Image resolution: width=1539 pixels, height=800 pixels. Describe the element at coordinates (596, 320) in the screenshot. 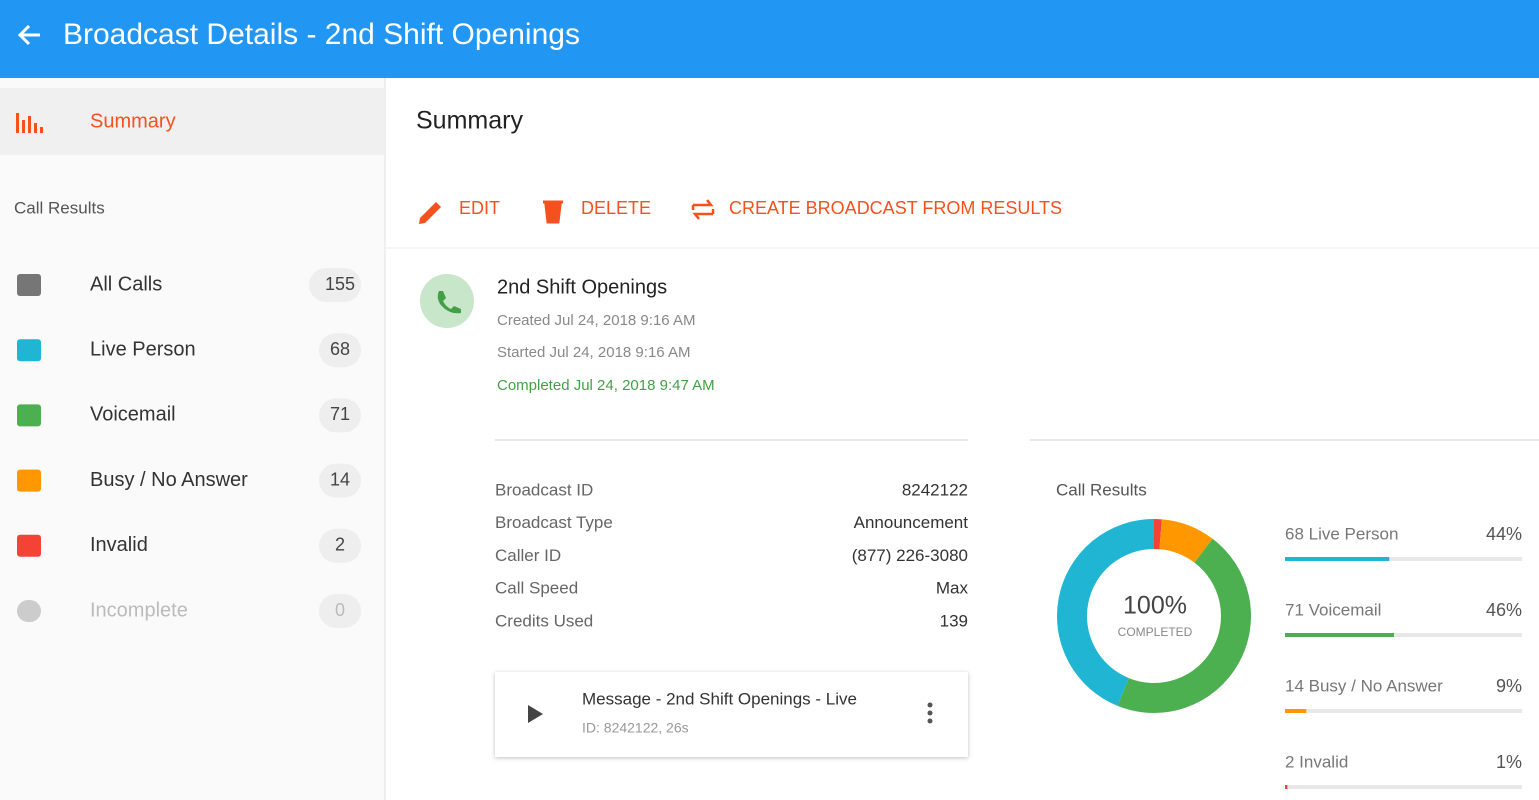

I see `created-date: Created Jul 24, 2018 9:16 AM` at that location.